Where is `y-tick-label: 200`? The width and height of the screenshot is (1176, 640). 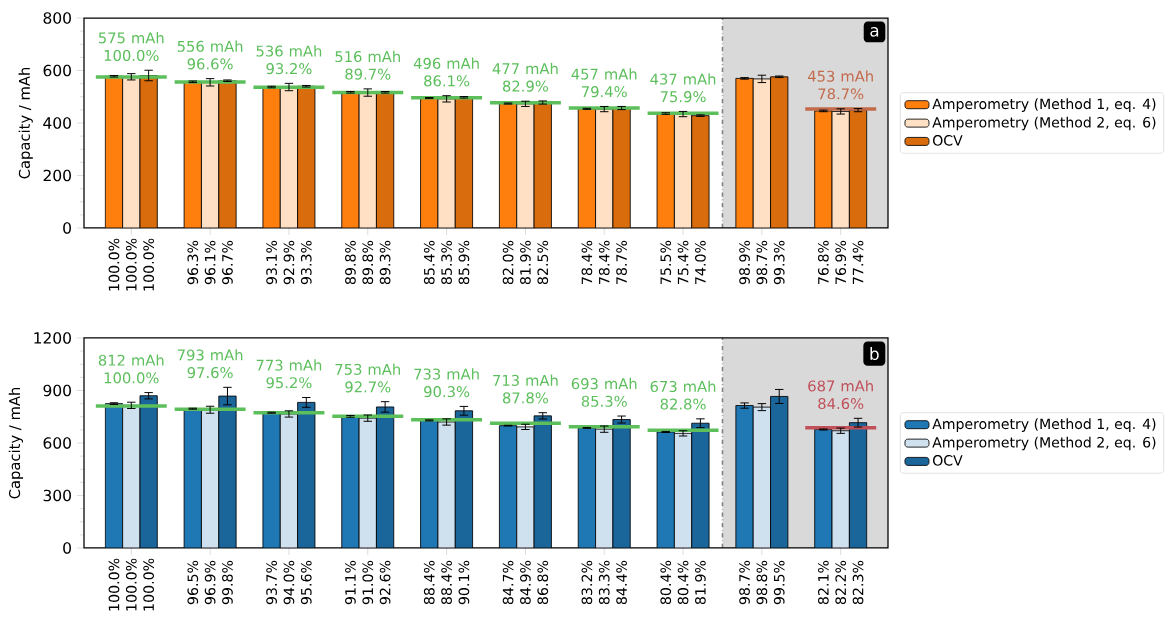 y-tick-label: 200 is located at coordinates (57, 175).